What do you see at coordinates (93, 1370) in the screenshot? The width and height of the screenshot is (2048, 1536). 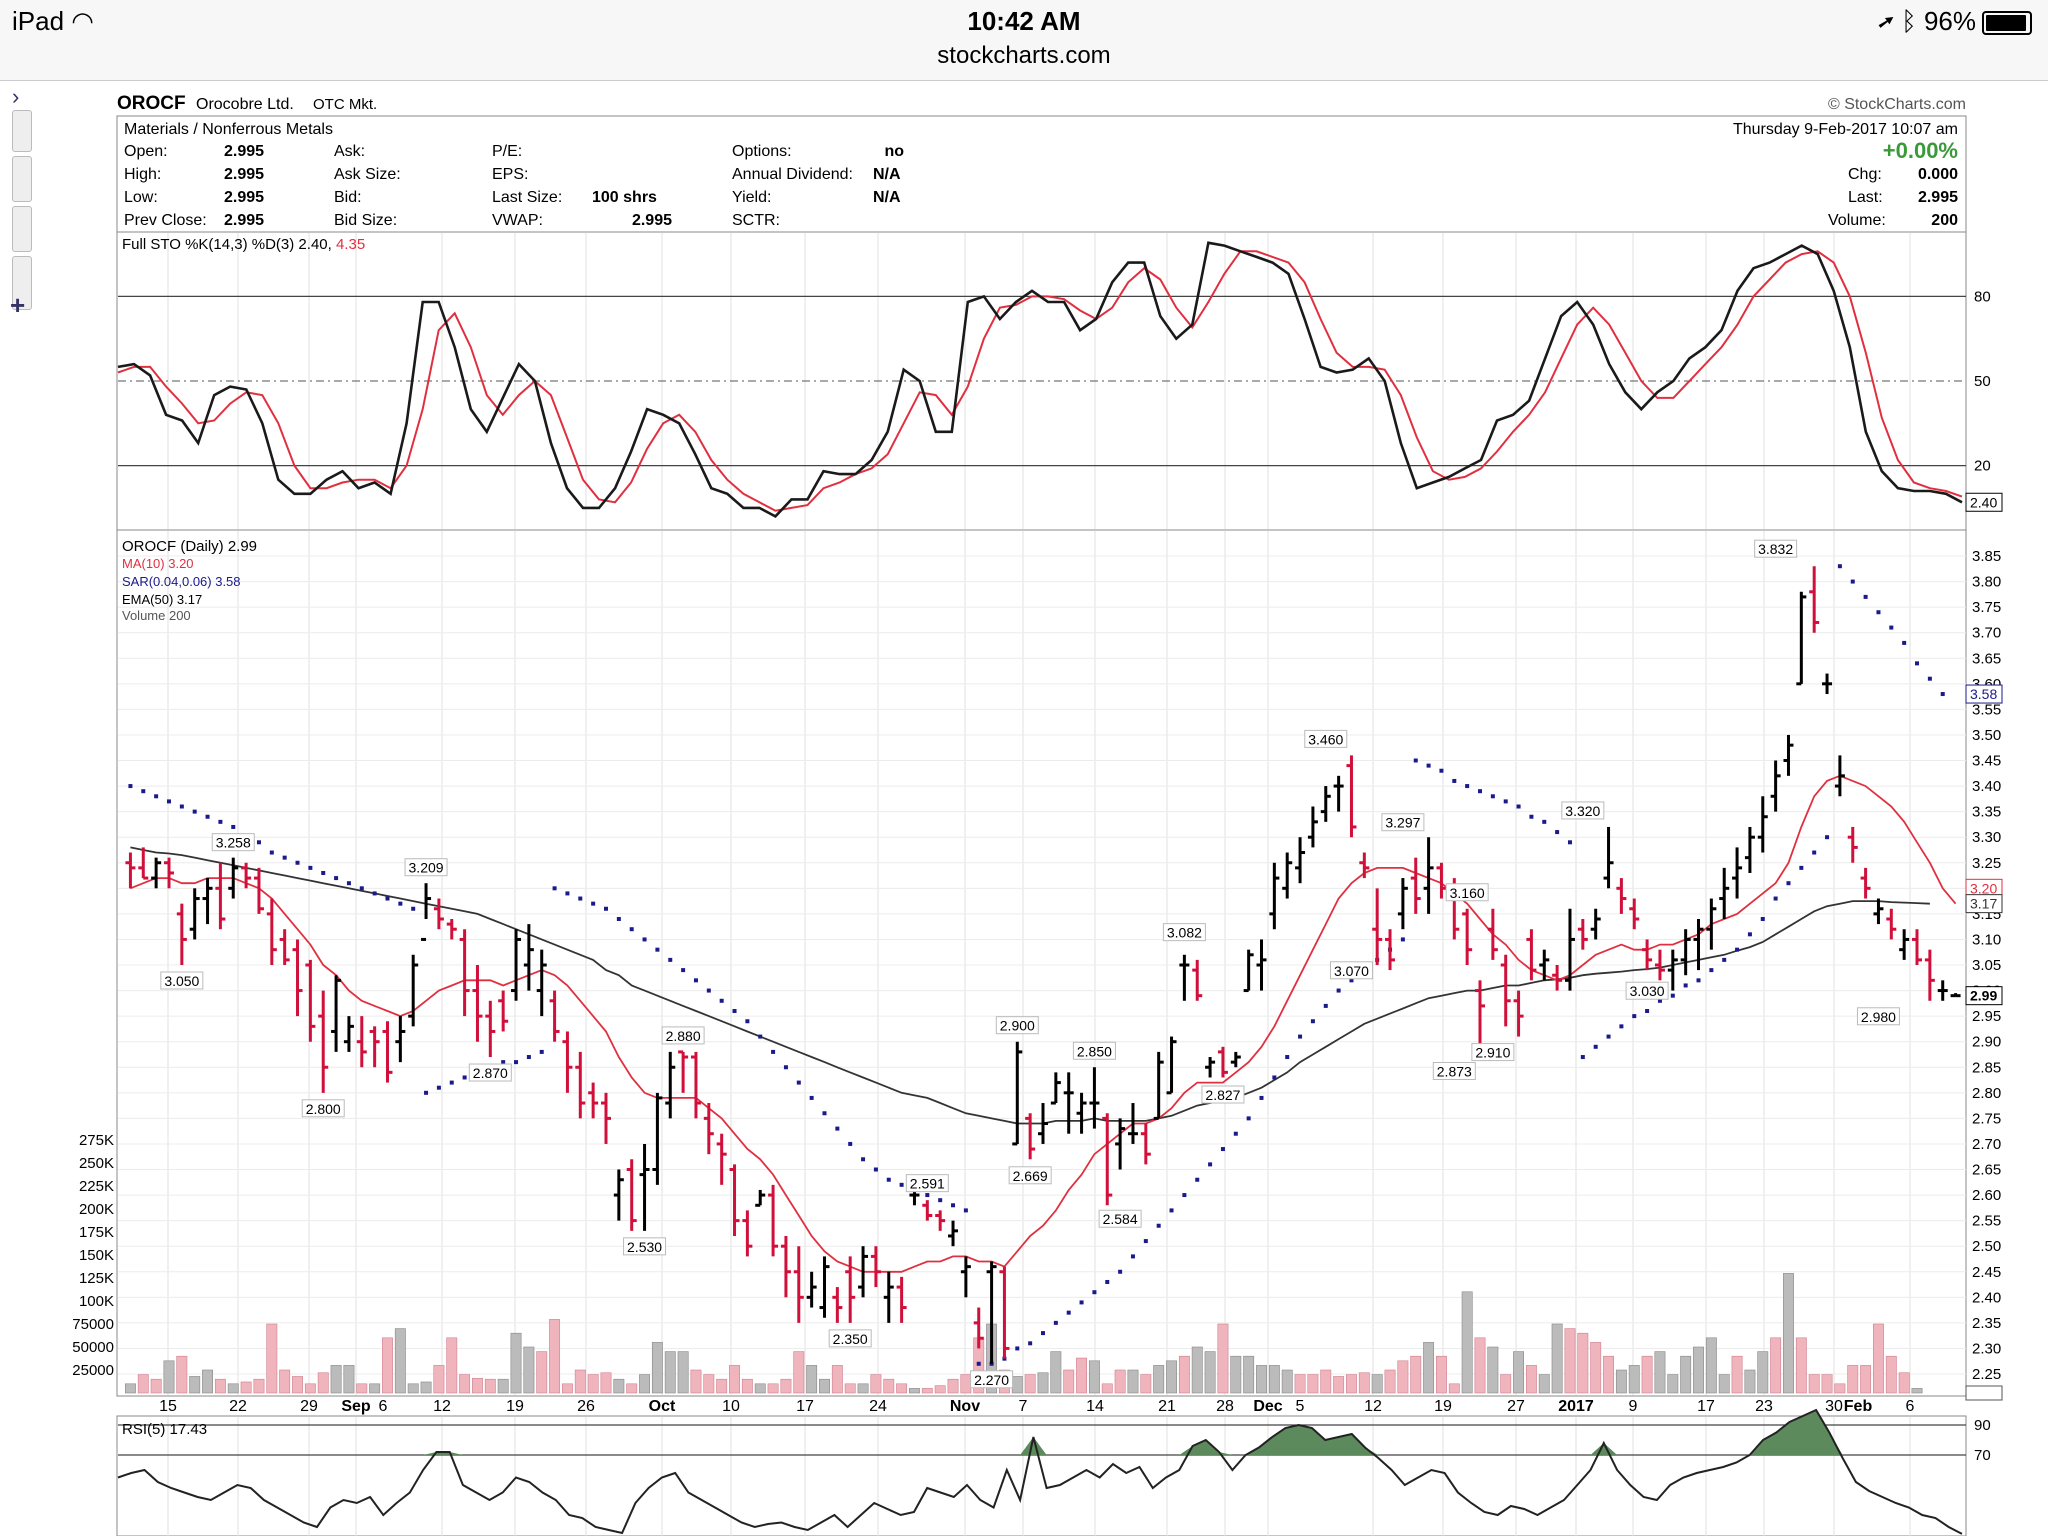 I see `volume-tick-label: 25000` at bounding box center [93, 1370].